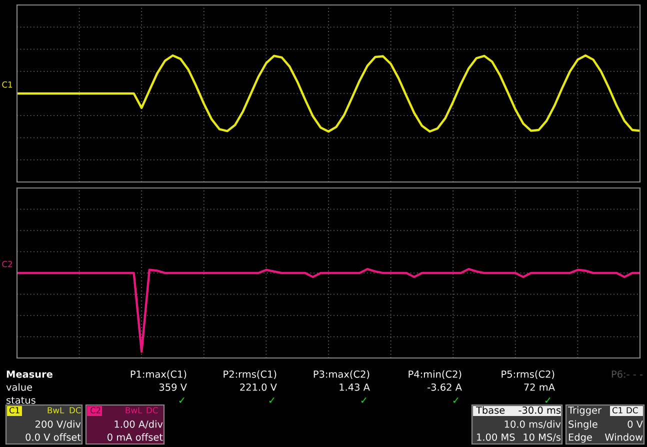  What do you see at coordinates (623, 437) in the screenshot?
I see `text: Window` at bounding box center [623, 437].